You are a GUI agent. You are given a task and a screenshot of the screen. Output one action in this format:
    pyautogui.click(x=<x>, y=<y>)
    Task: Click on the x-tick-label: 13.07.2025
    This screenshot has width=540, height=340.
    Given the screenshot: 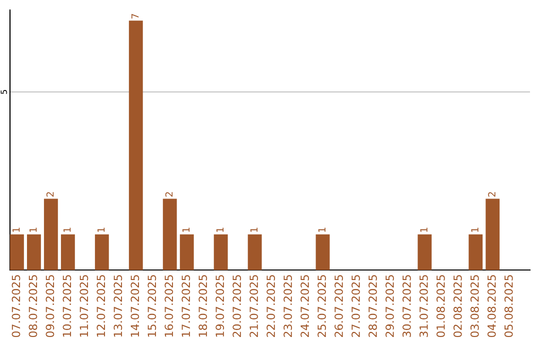 What is the action you would take?
    pyautogui.click(x=118, y=306)
    